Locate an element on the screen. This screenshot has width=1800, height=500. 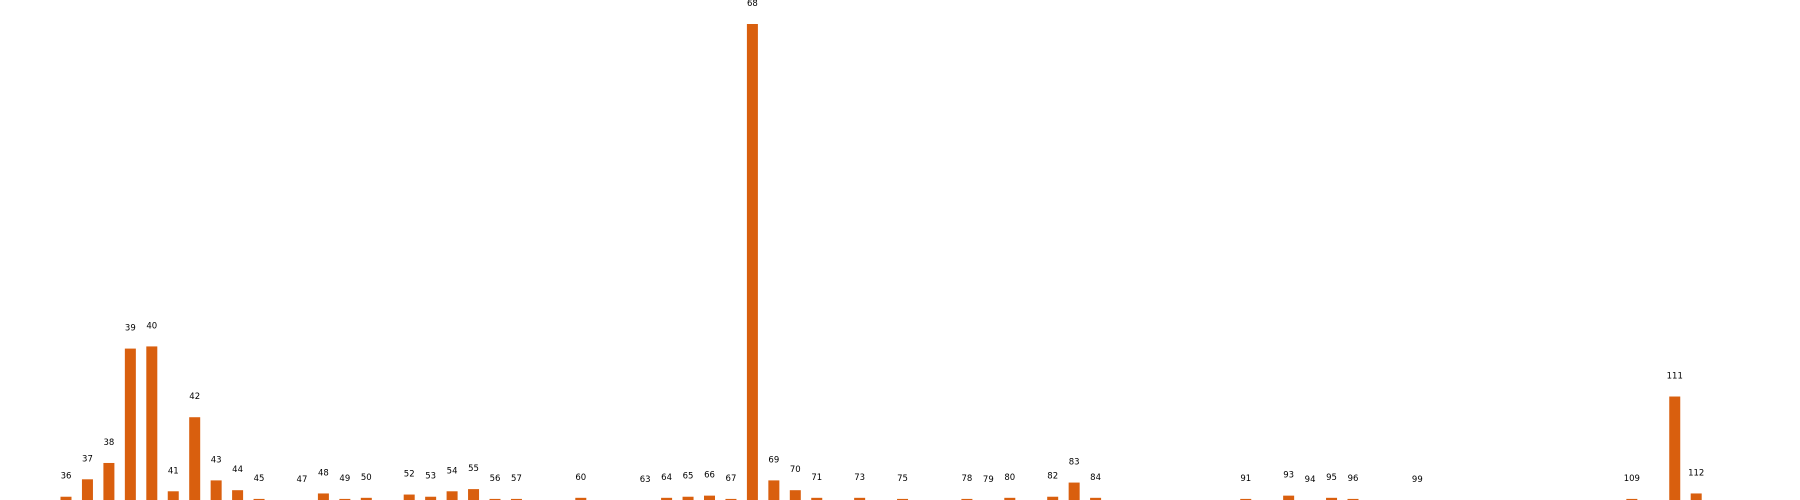
bar-label-49: 49 is located at coordinates (344, 479).